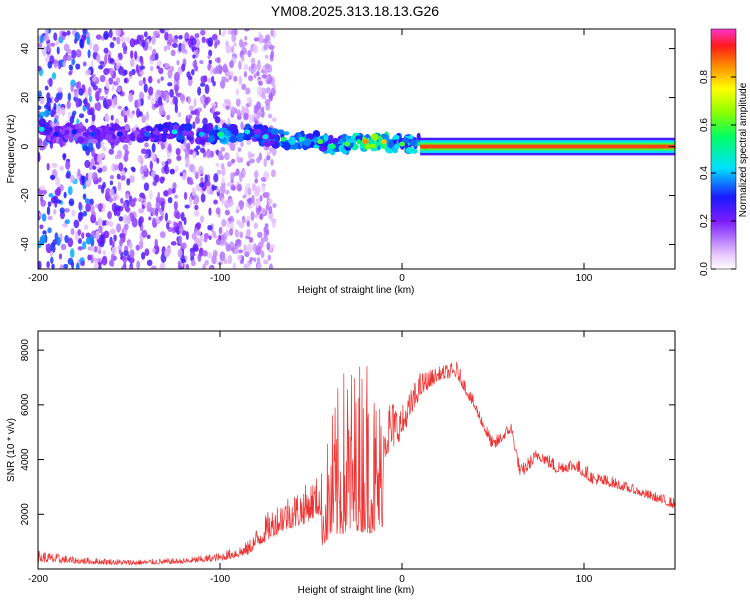  I want to click on y-tick-label: 20, so click(25, 98).